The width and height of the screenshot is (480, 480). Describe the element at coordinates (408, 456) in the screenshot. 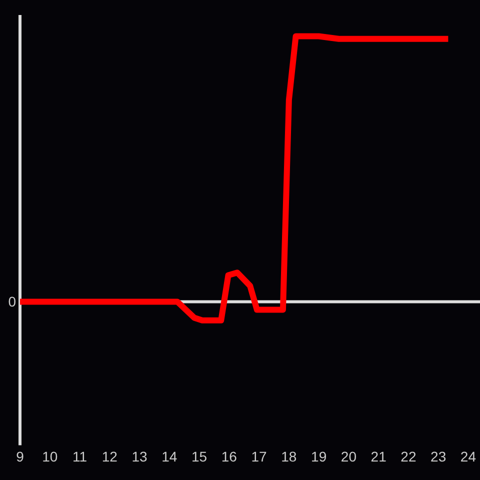

I see `x-tick-label: 22` at that location.